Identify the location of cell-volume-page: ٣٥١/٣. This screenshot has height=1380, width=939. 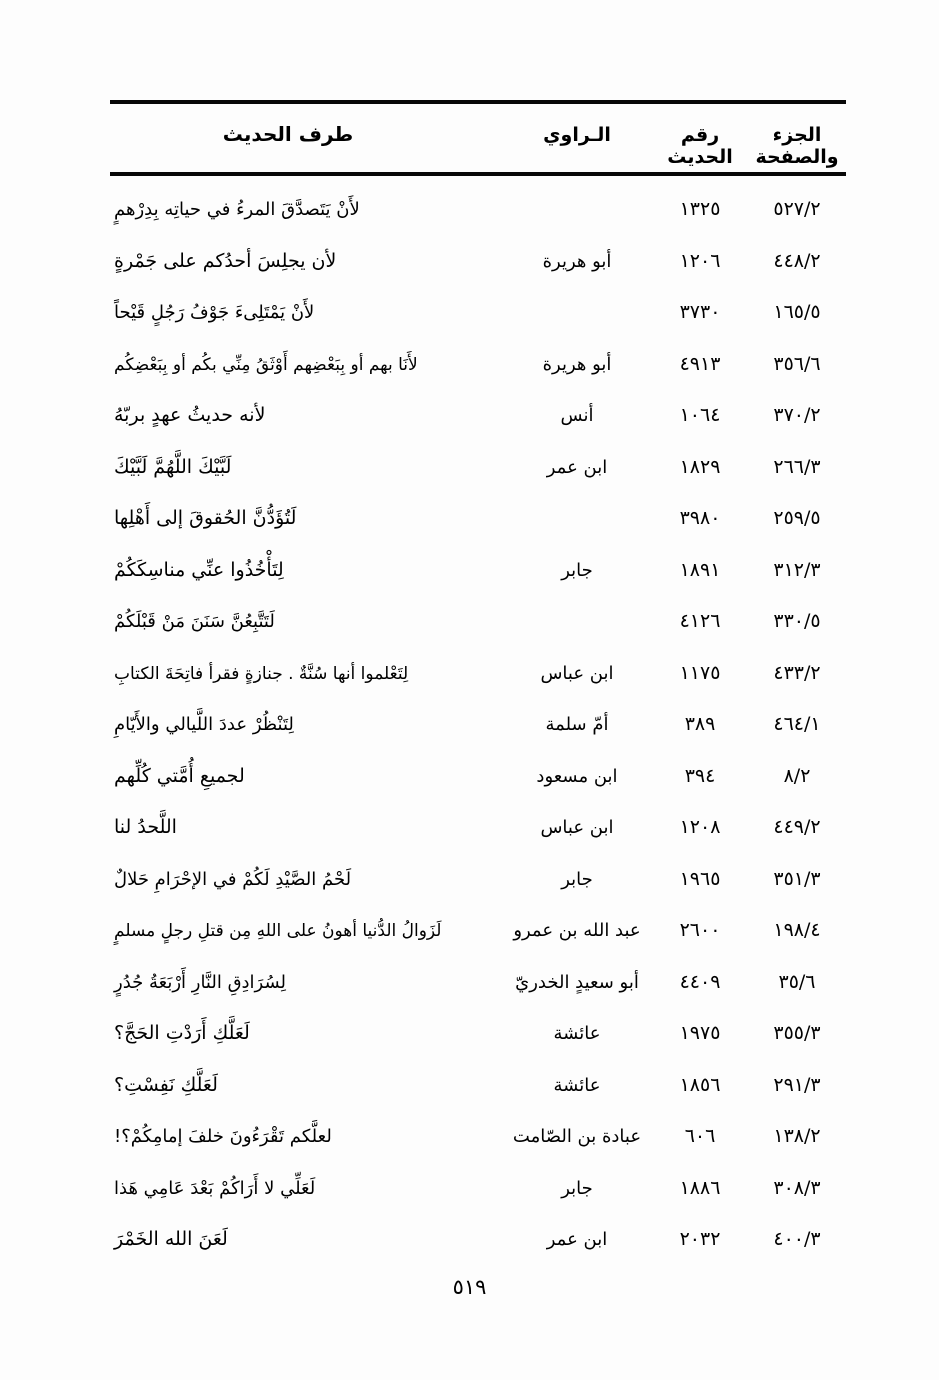
(797, 878).